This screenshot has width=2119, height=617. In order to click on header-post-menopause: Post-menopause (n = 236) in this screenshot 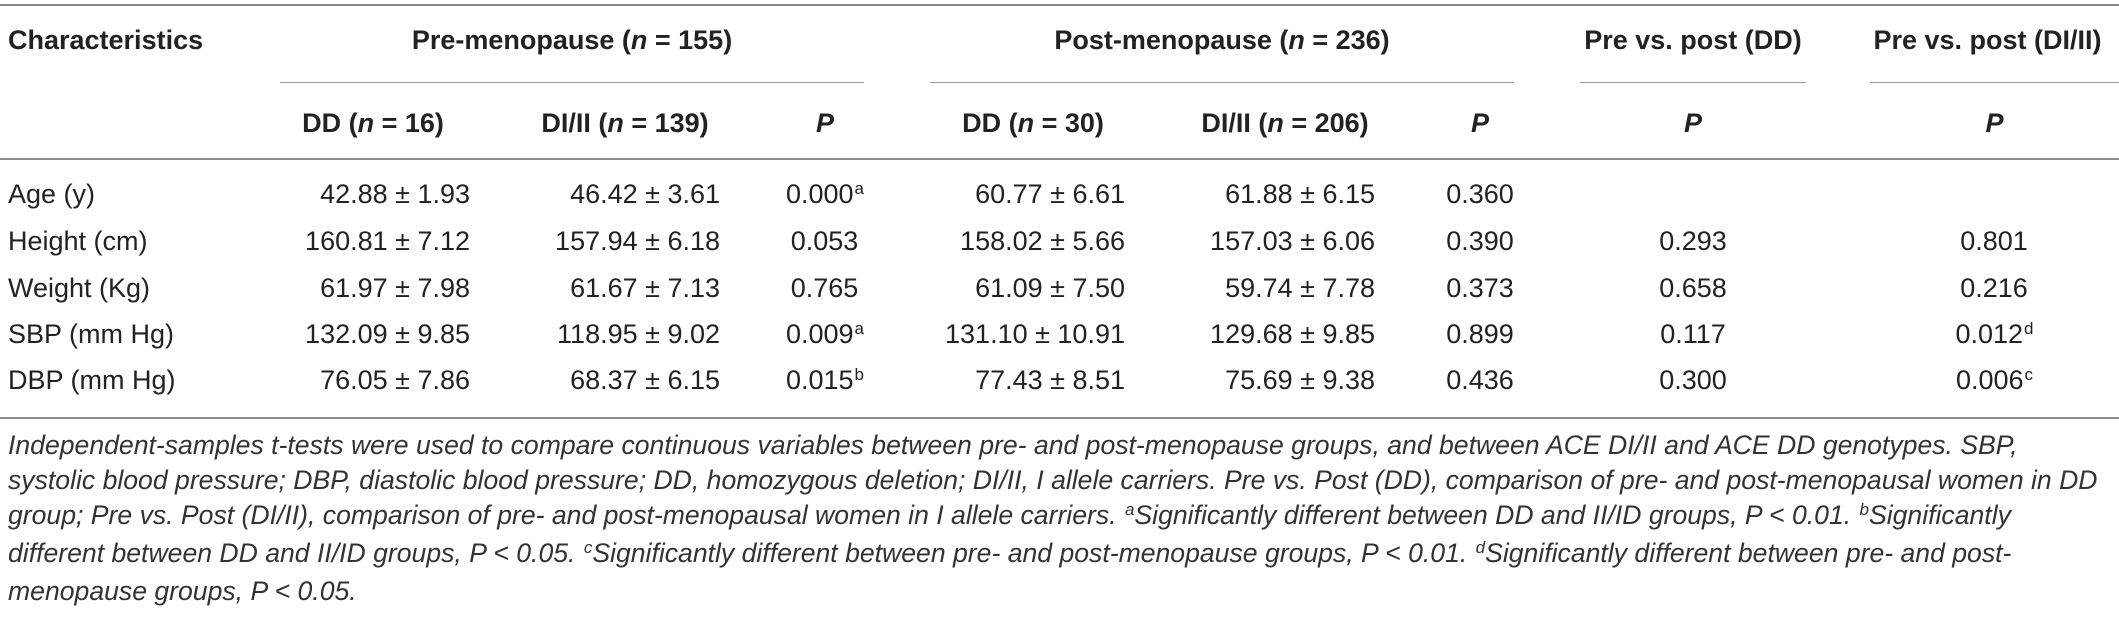, I will do `click(1222, 40)`.